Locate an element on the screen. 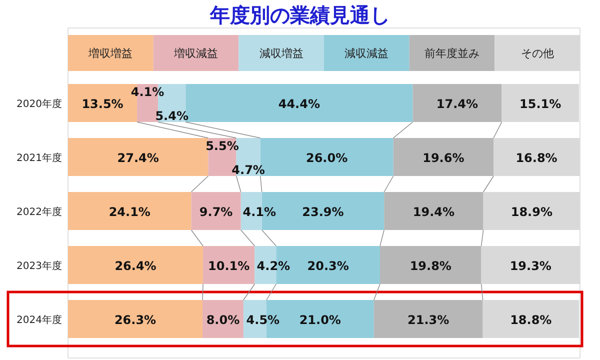 Image resolution: width=600 pixels, height=360 pixels. data-label: 4.2% is located at coordinates (273, 266).